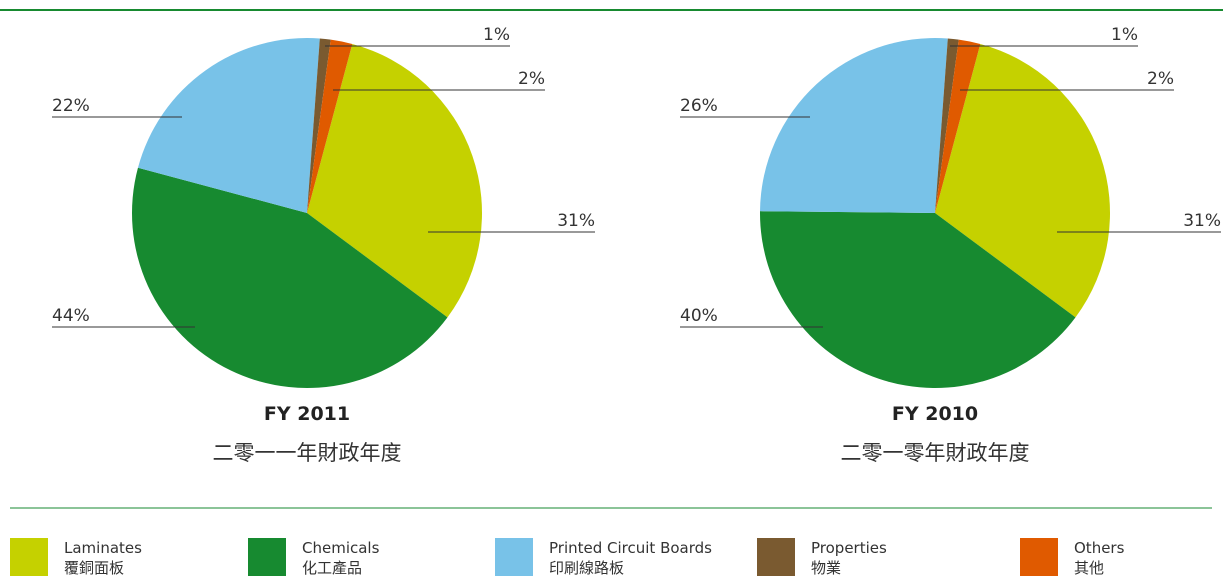 The height and width of the screenshot is (577, 1223). Describe the element at coordinates (71, 106) in the screenshot. I see `value-label: 22%` at that location.